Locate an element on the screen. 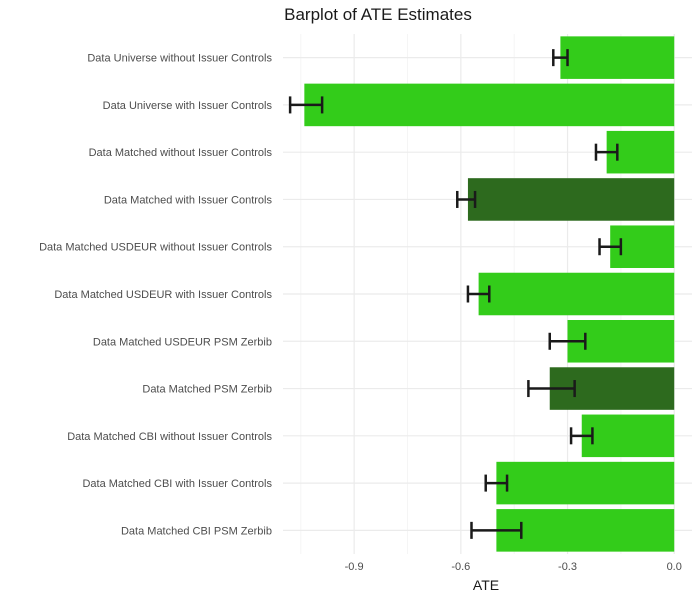  y-tick-label: Data Universe without Issuer Controls is located at coordinates (179, 59).